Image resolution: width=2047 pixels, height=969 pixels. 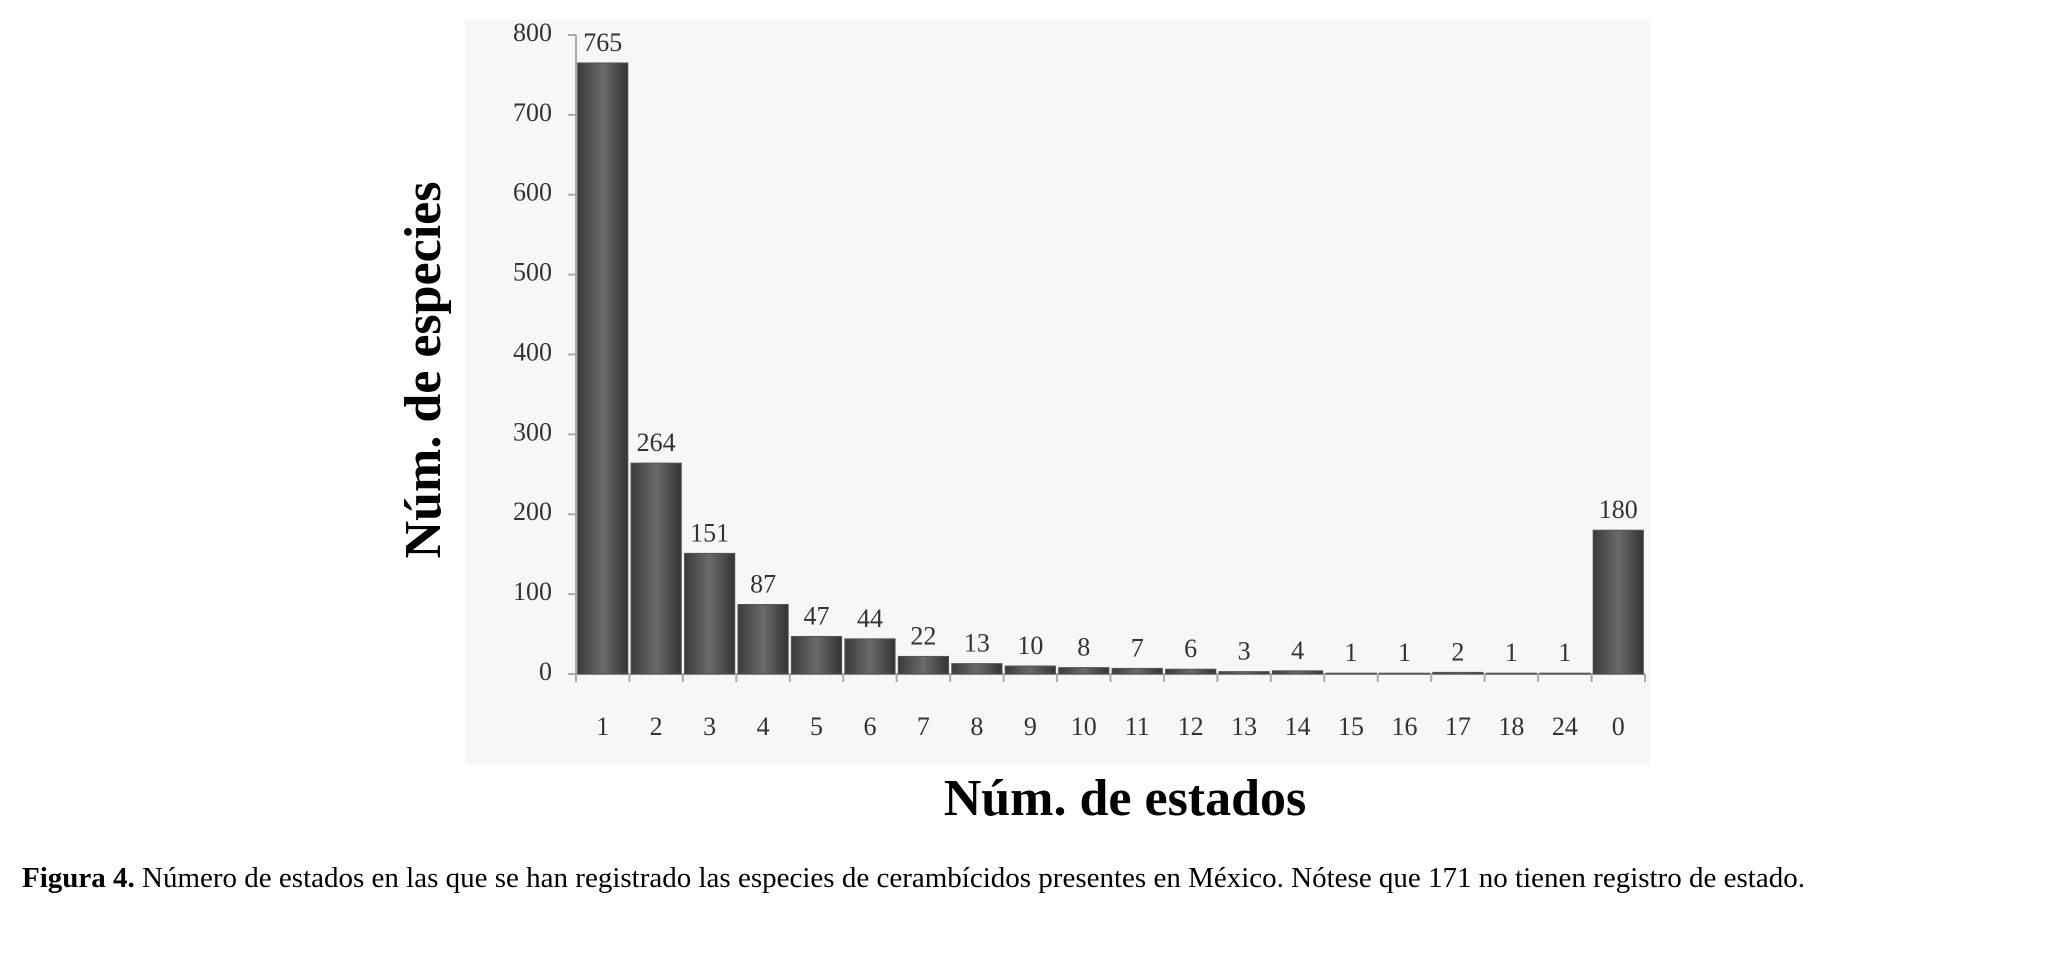 I want to click on value-label: 180, so click(x=1618, y=509).